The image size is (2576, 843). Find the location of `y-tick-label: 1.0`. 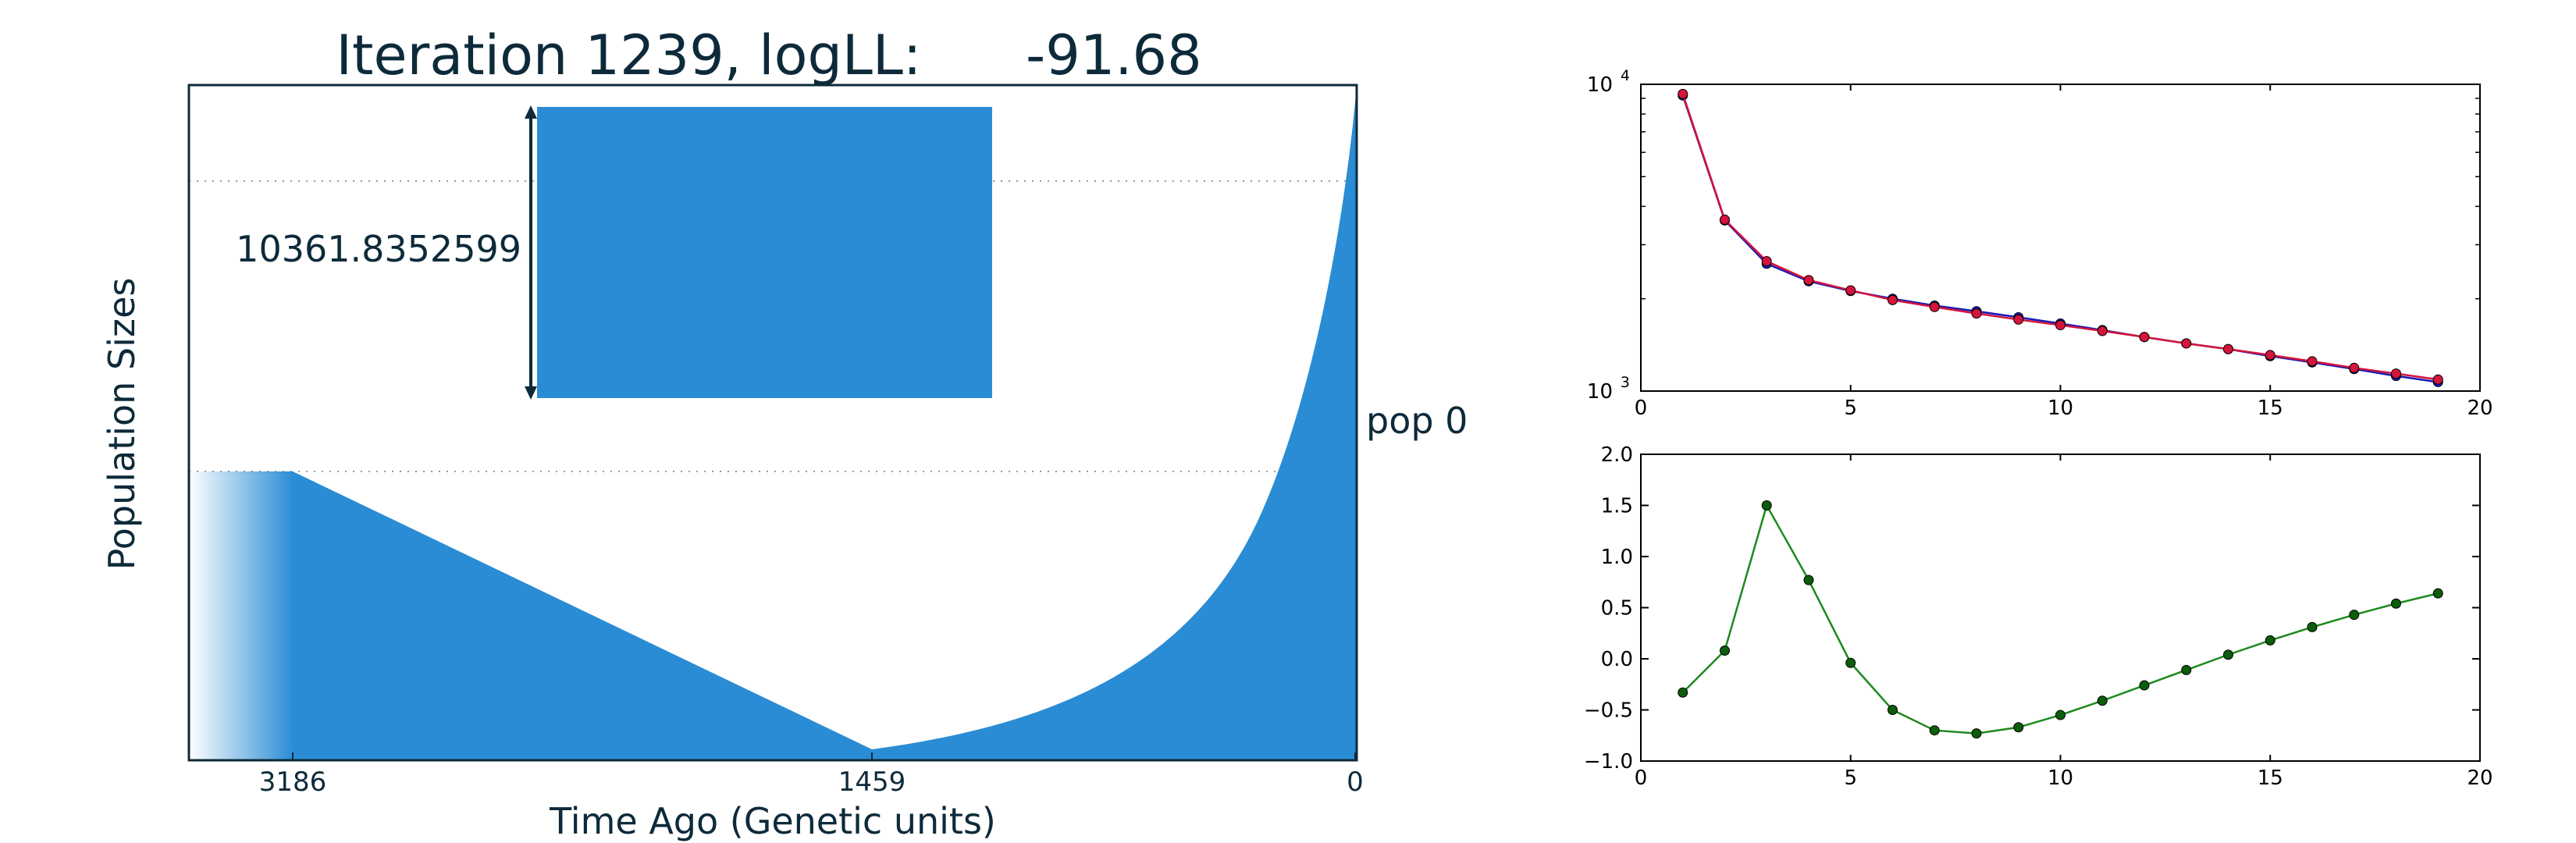

y-tick-label: 1.0 is located at coordinates (1617, 557).